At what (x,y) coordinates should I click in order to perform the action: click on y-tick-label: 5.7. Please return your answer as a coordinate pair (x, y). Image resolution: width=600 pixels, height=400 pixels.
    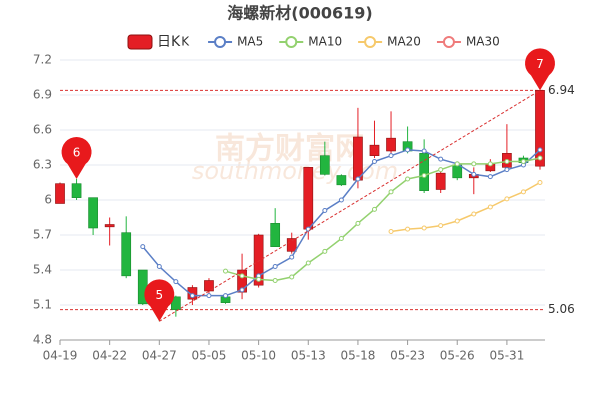
    Looking at the image, I should click on (42, 235).